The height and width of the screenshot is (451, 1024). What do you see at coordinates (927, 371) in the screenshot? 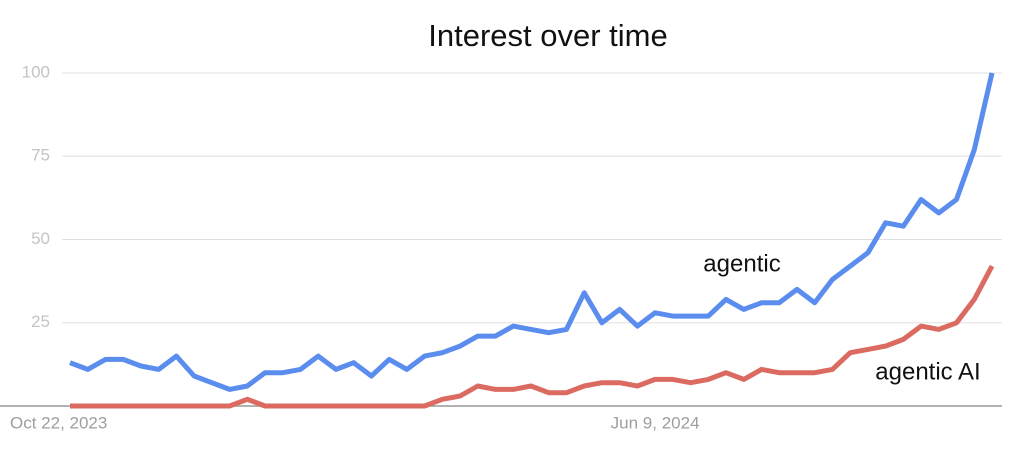
I see `legend-label: agentic AI` at bounding box center [927, 371].